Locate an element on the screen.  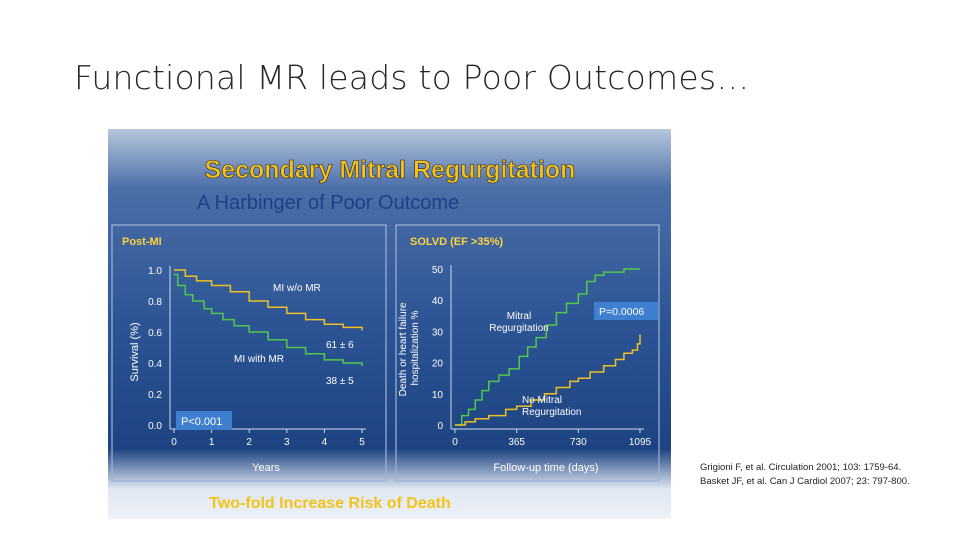
left-y-tick-label: 0.0 is located at coordinates (155, 426).